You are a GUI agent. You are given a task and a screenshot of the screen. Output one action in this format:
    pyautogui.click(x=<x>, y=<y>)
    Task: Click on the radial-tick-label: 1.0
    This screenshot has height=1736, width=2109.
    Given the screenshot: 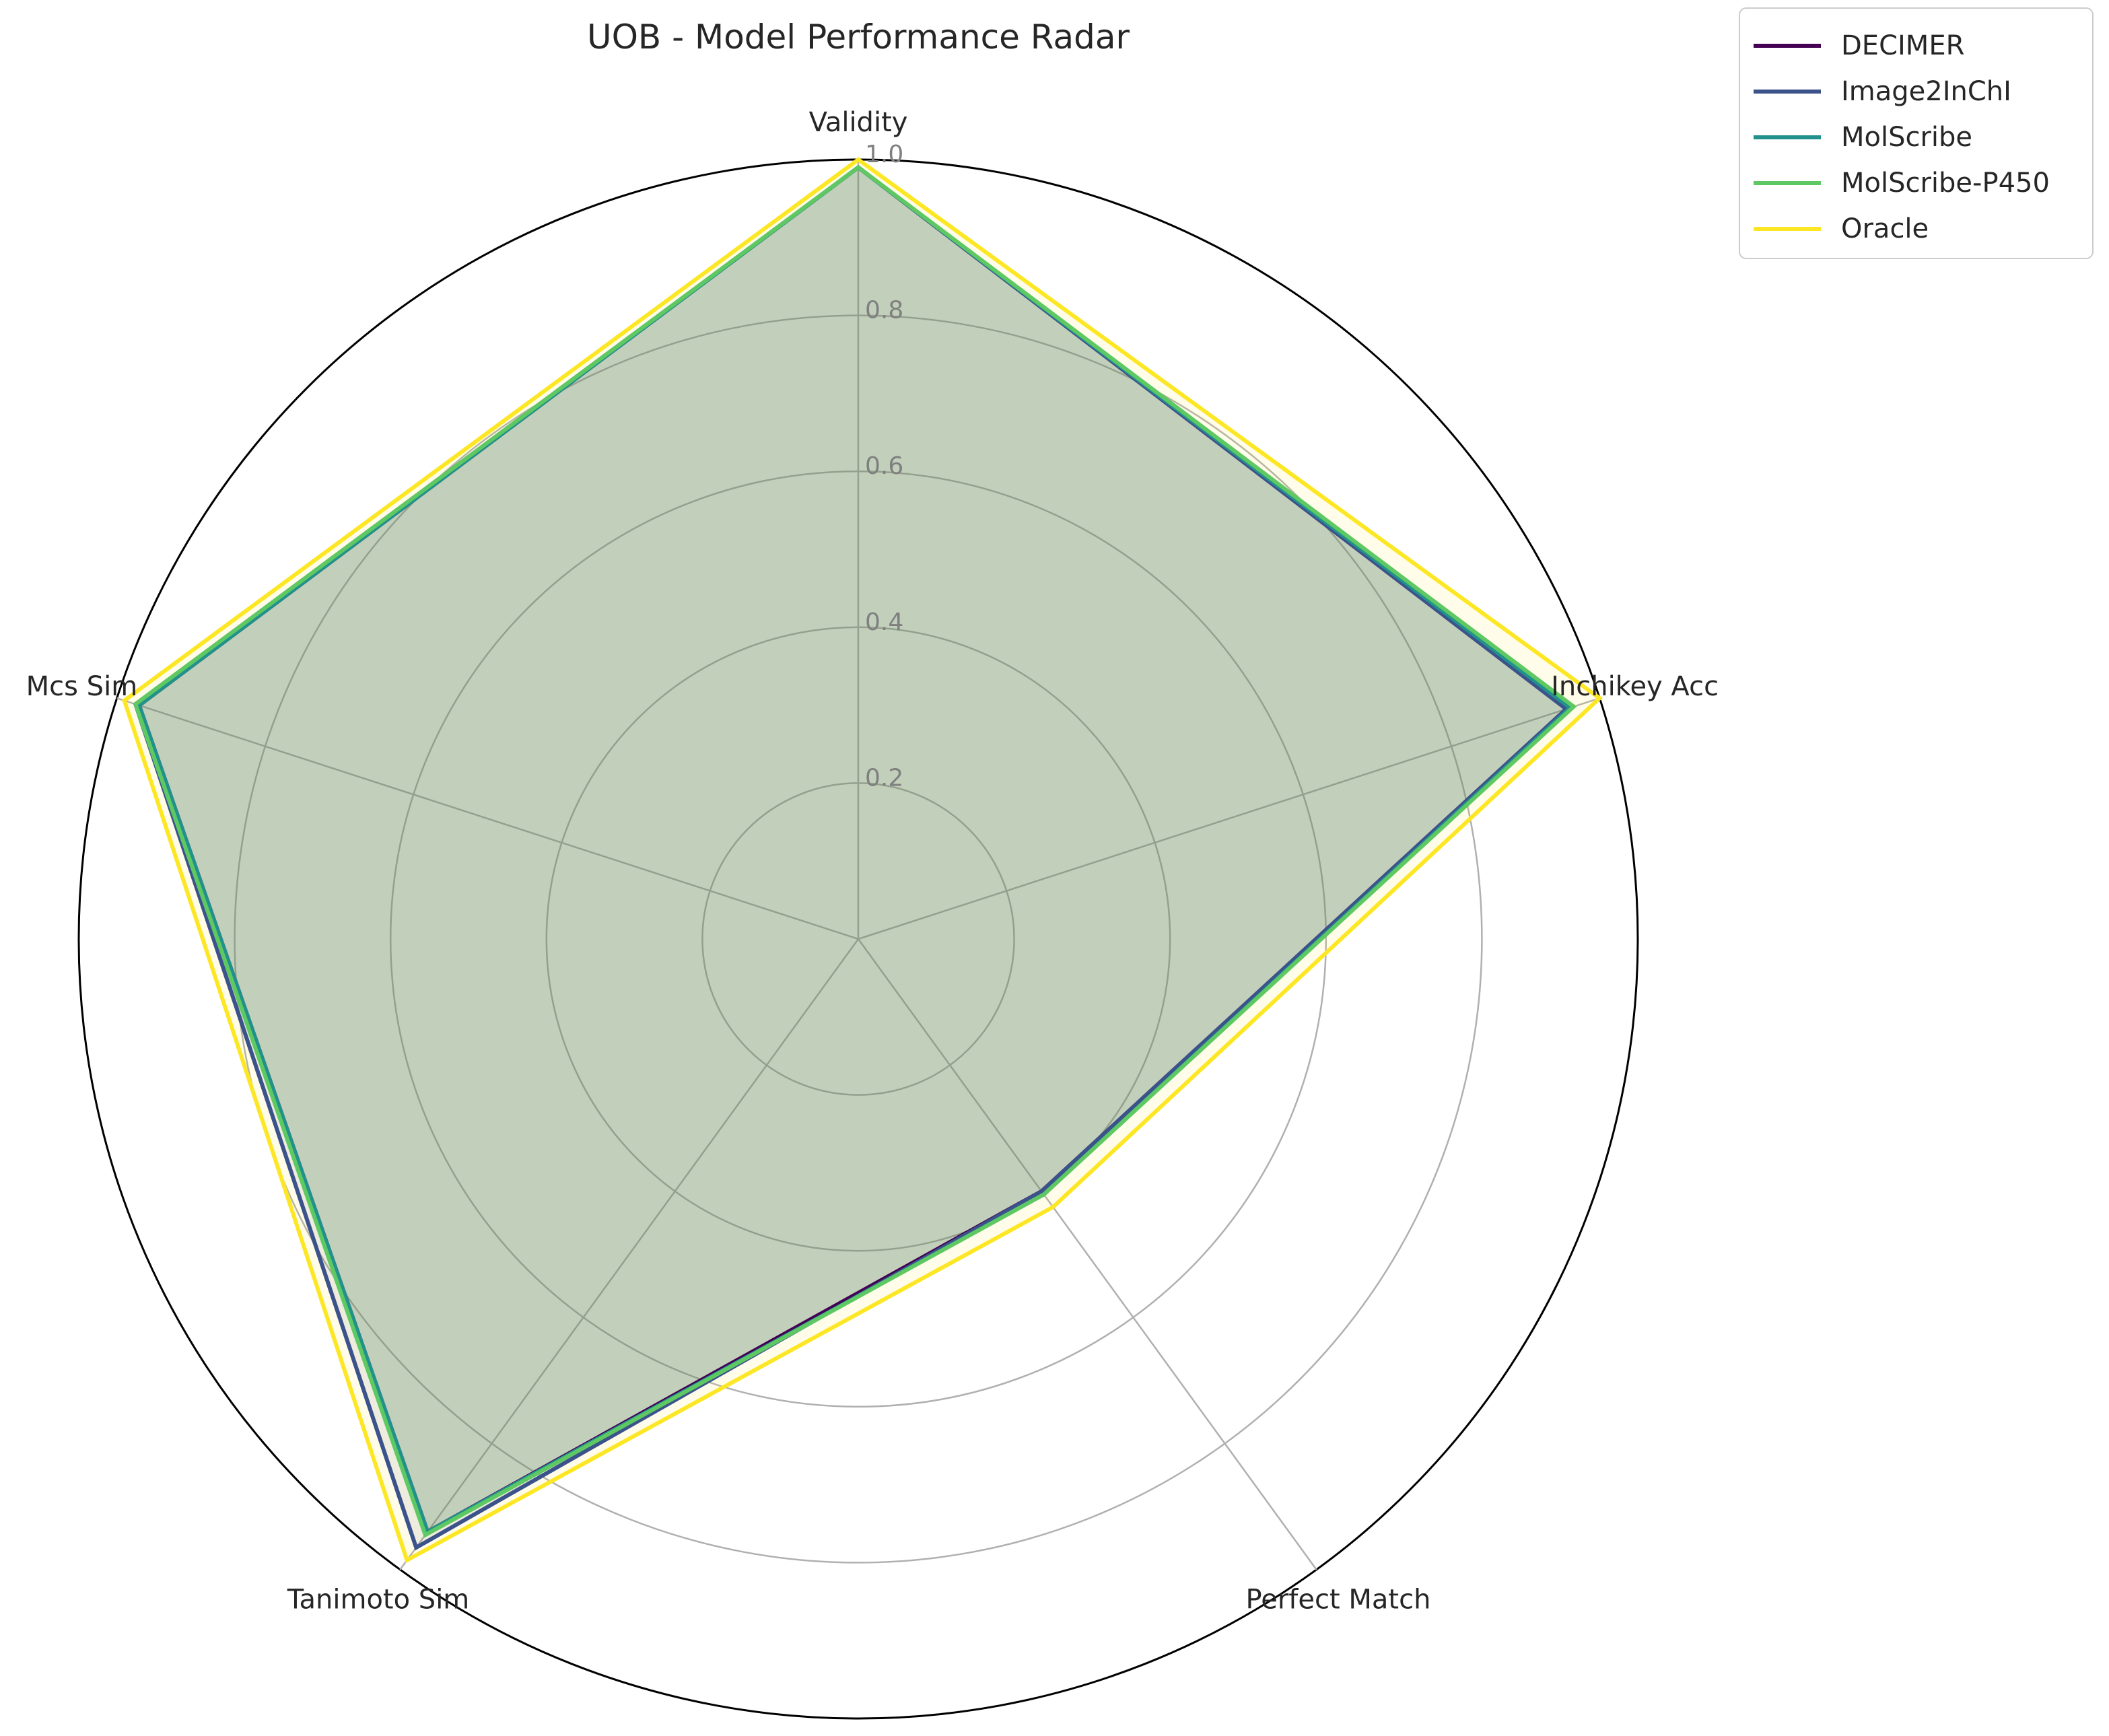 What is the action you would take?
    pyautogui.click(x=884, y=154)
    